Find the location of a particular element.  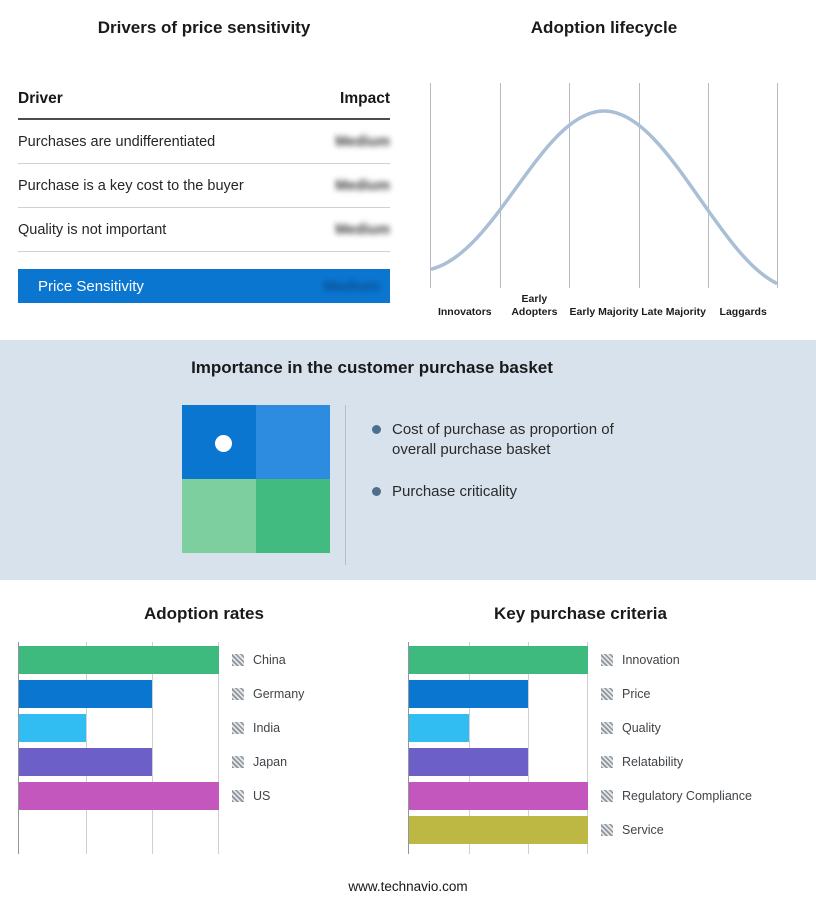

adoption-rates-chart is located at coordinates (118, 748).